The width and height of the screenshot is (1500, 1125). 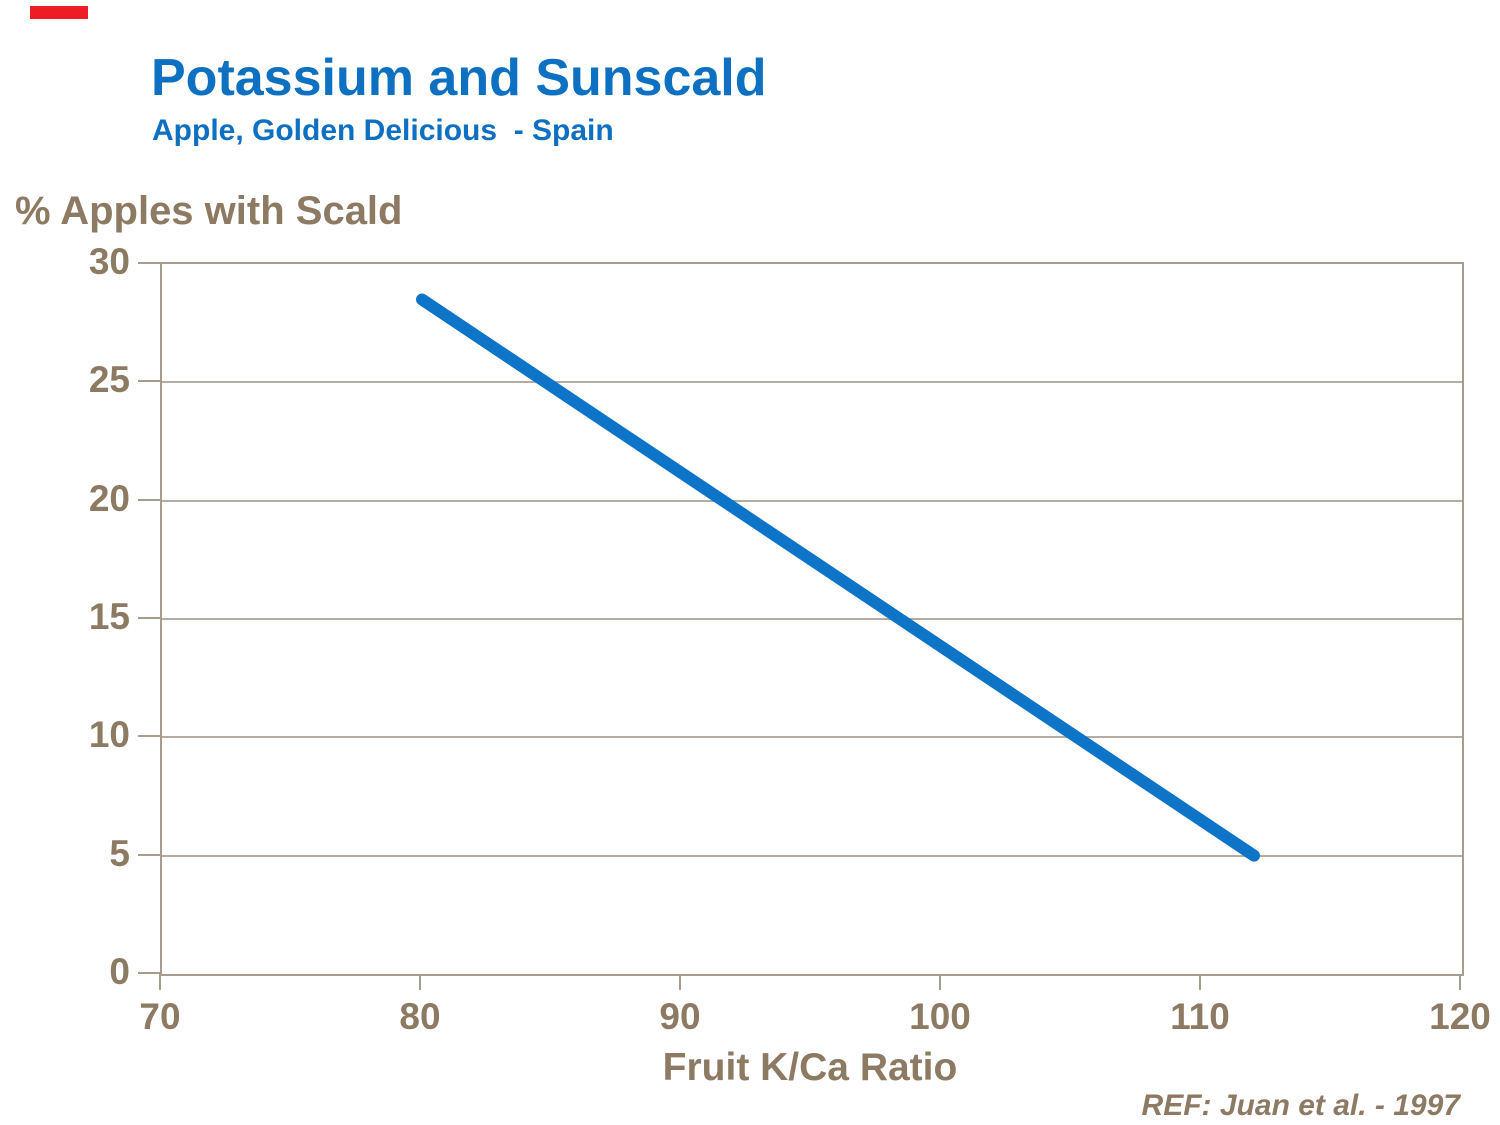 What do you see at coordinates (420, 1016) in the screenshot?
I see `x-tick-label-80: 80` at bounding box center [420, 1016].